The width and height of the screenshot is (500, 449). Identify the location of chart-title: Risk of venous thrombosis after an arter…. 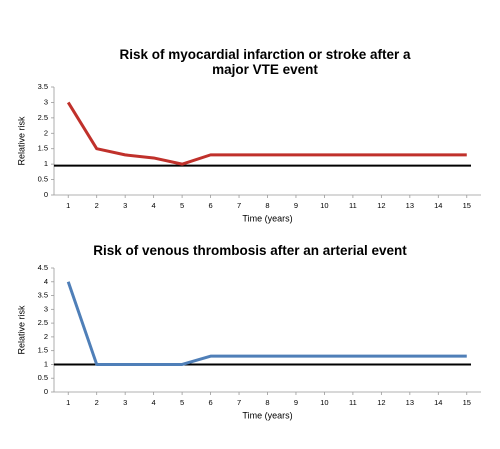
(250, 250).